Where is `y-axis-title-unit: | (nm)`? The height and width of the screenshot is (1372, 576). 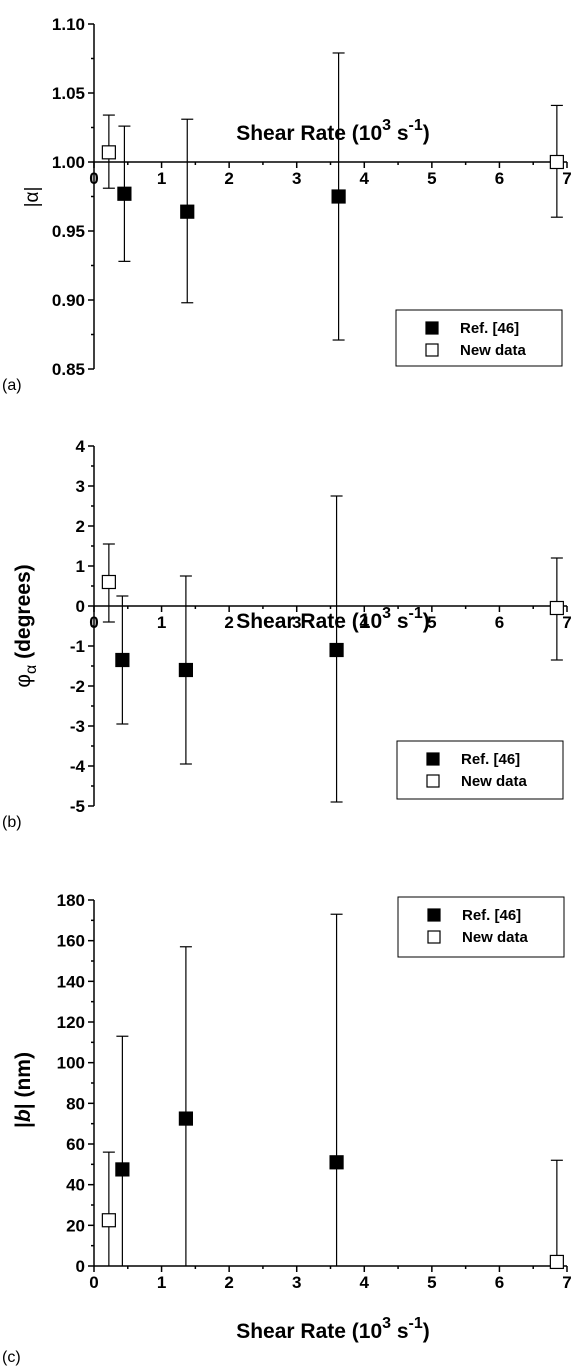 y-axis-title-unit: | (nm) is located at coordinates (23, 1080).